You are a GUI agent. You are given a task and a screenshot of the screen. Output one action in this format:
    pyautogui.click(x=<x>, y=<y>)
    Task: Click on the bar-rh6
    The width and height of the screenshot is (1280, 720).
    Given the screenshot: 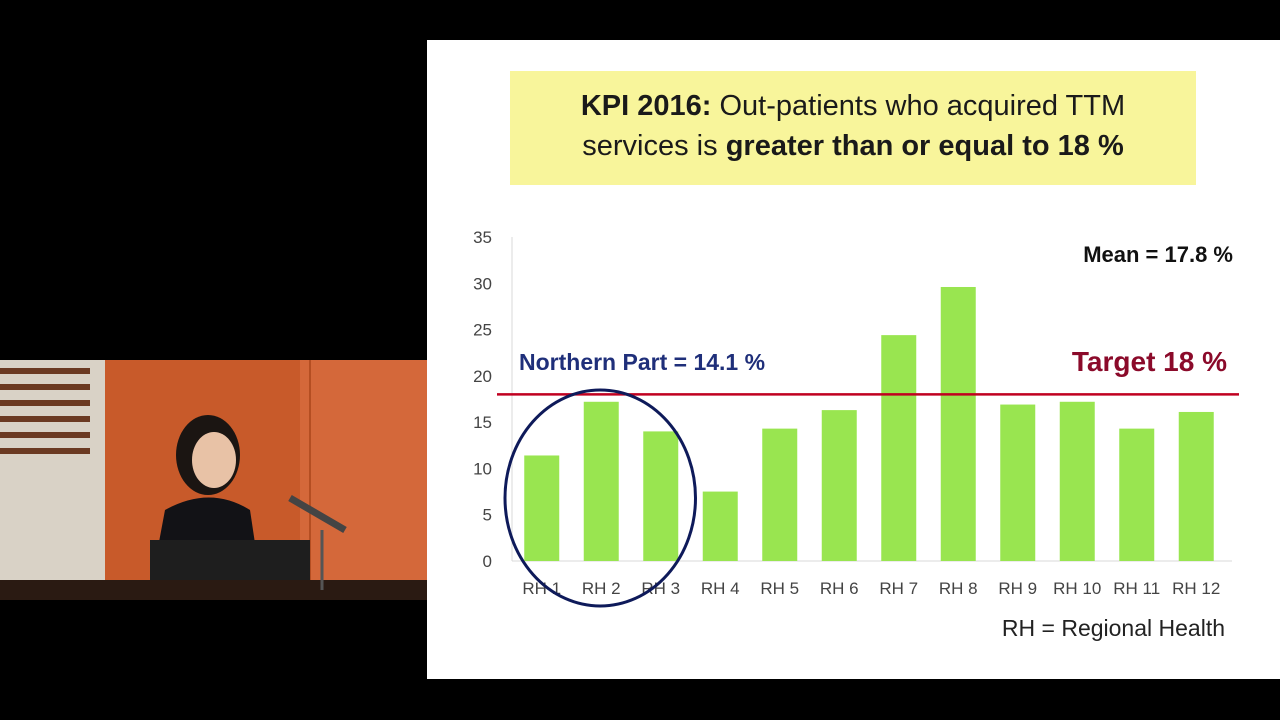 What is the action you would take?
    pyautogui.click(x=839, y=485)
    